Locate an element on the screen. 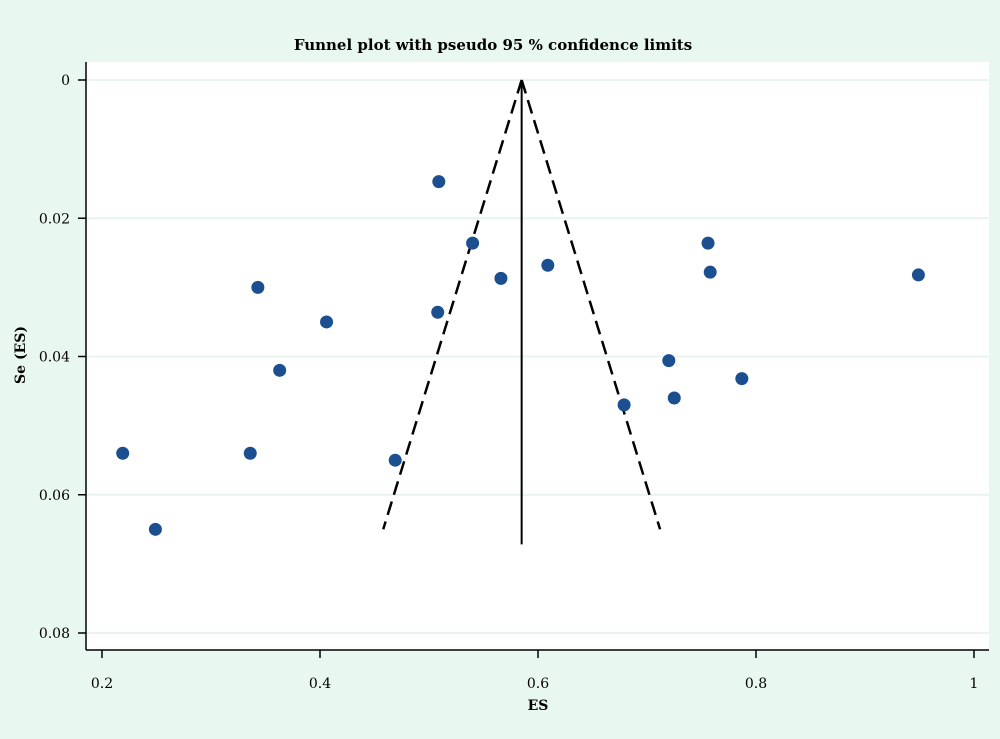  funnel-limit-right is located at coordinates (591, 304).